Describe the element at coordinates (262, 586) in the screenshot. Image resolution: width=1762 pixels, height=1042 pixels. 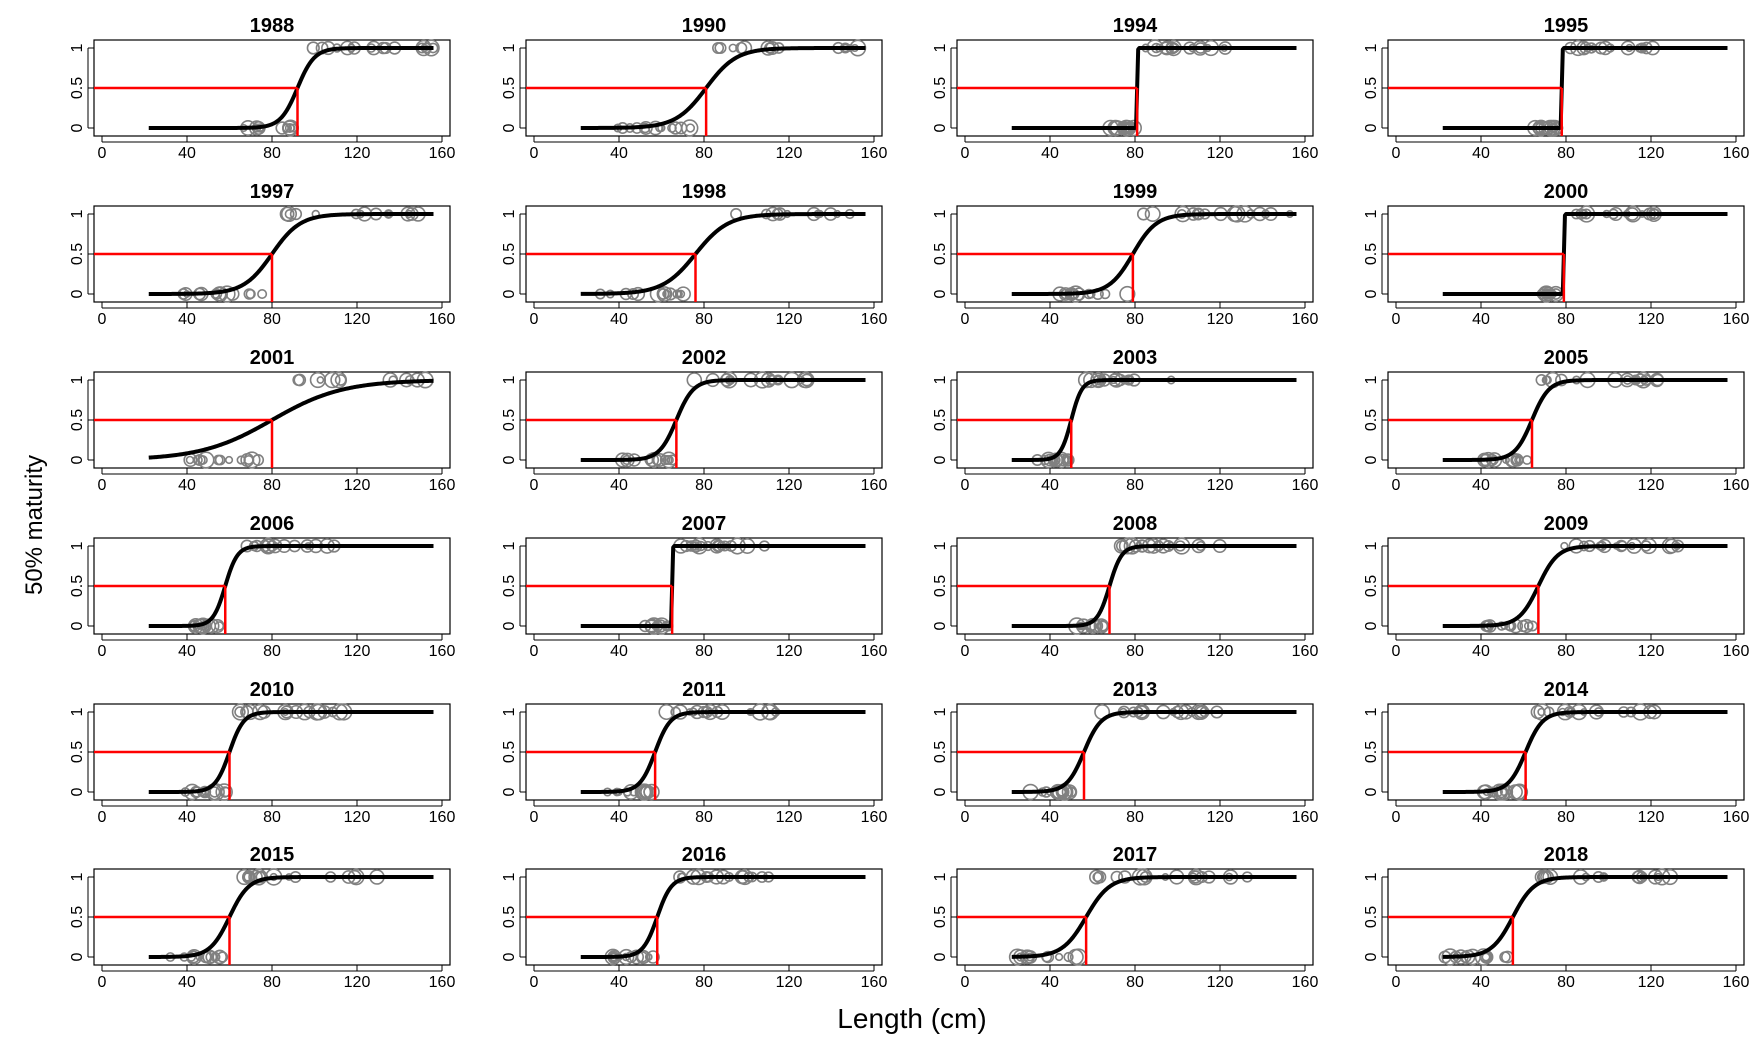
I see `panel-2006: 2006 0 40 80 120 160 0 0.5 1` at that location.